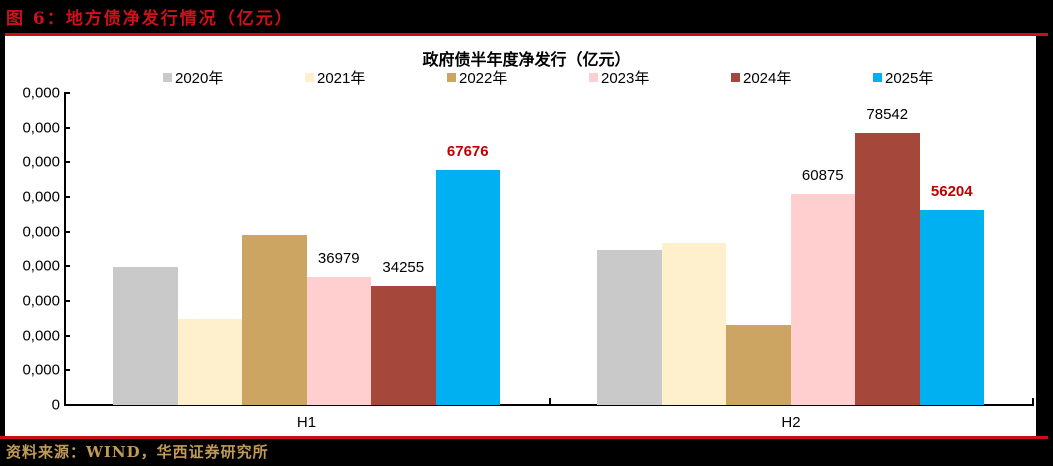 This screenshot has height=466, width=1053. Describe the element at coordinates (467, 287) in the screenshot. I see `bar-h1-2025` at that location.